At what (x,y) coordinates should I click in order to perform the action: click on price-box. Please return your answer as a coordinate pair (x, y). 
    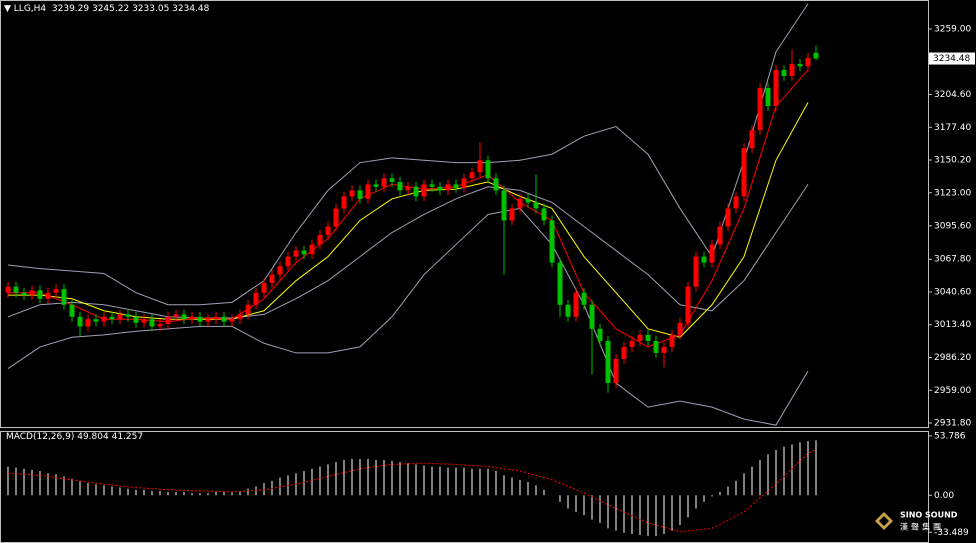
    Looking at the image, I should click on (952, 58).